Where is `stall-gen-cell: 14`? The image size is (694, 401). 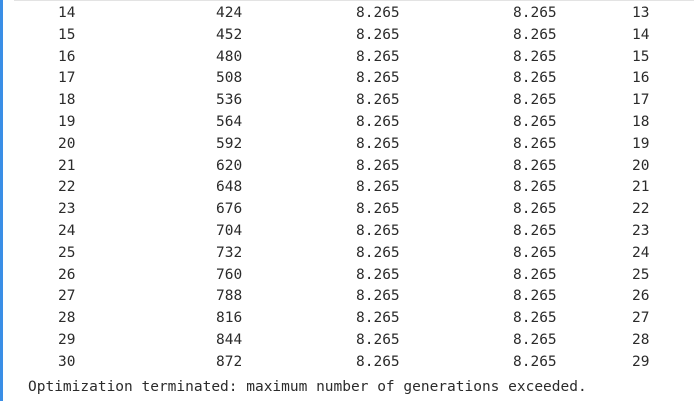 stall-gen-cell: 14 is located at coordinates (641, 34).